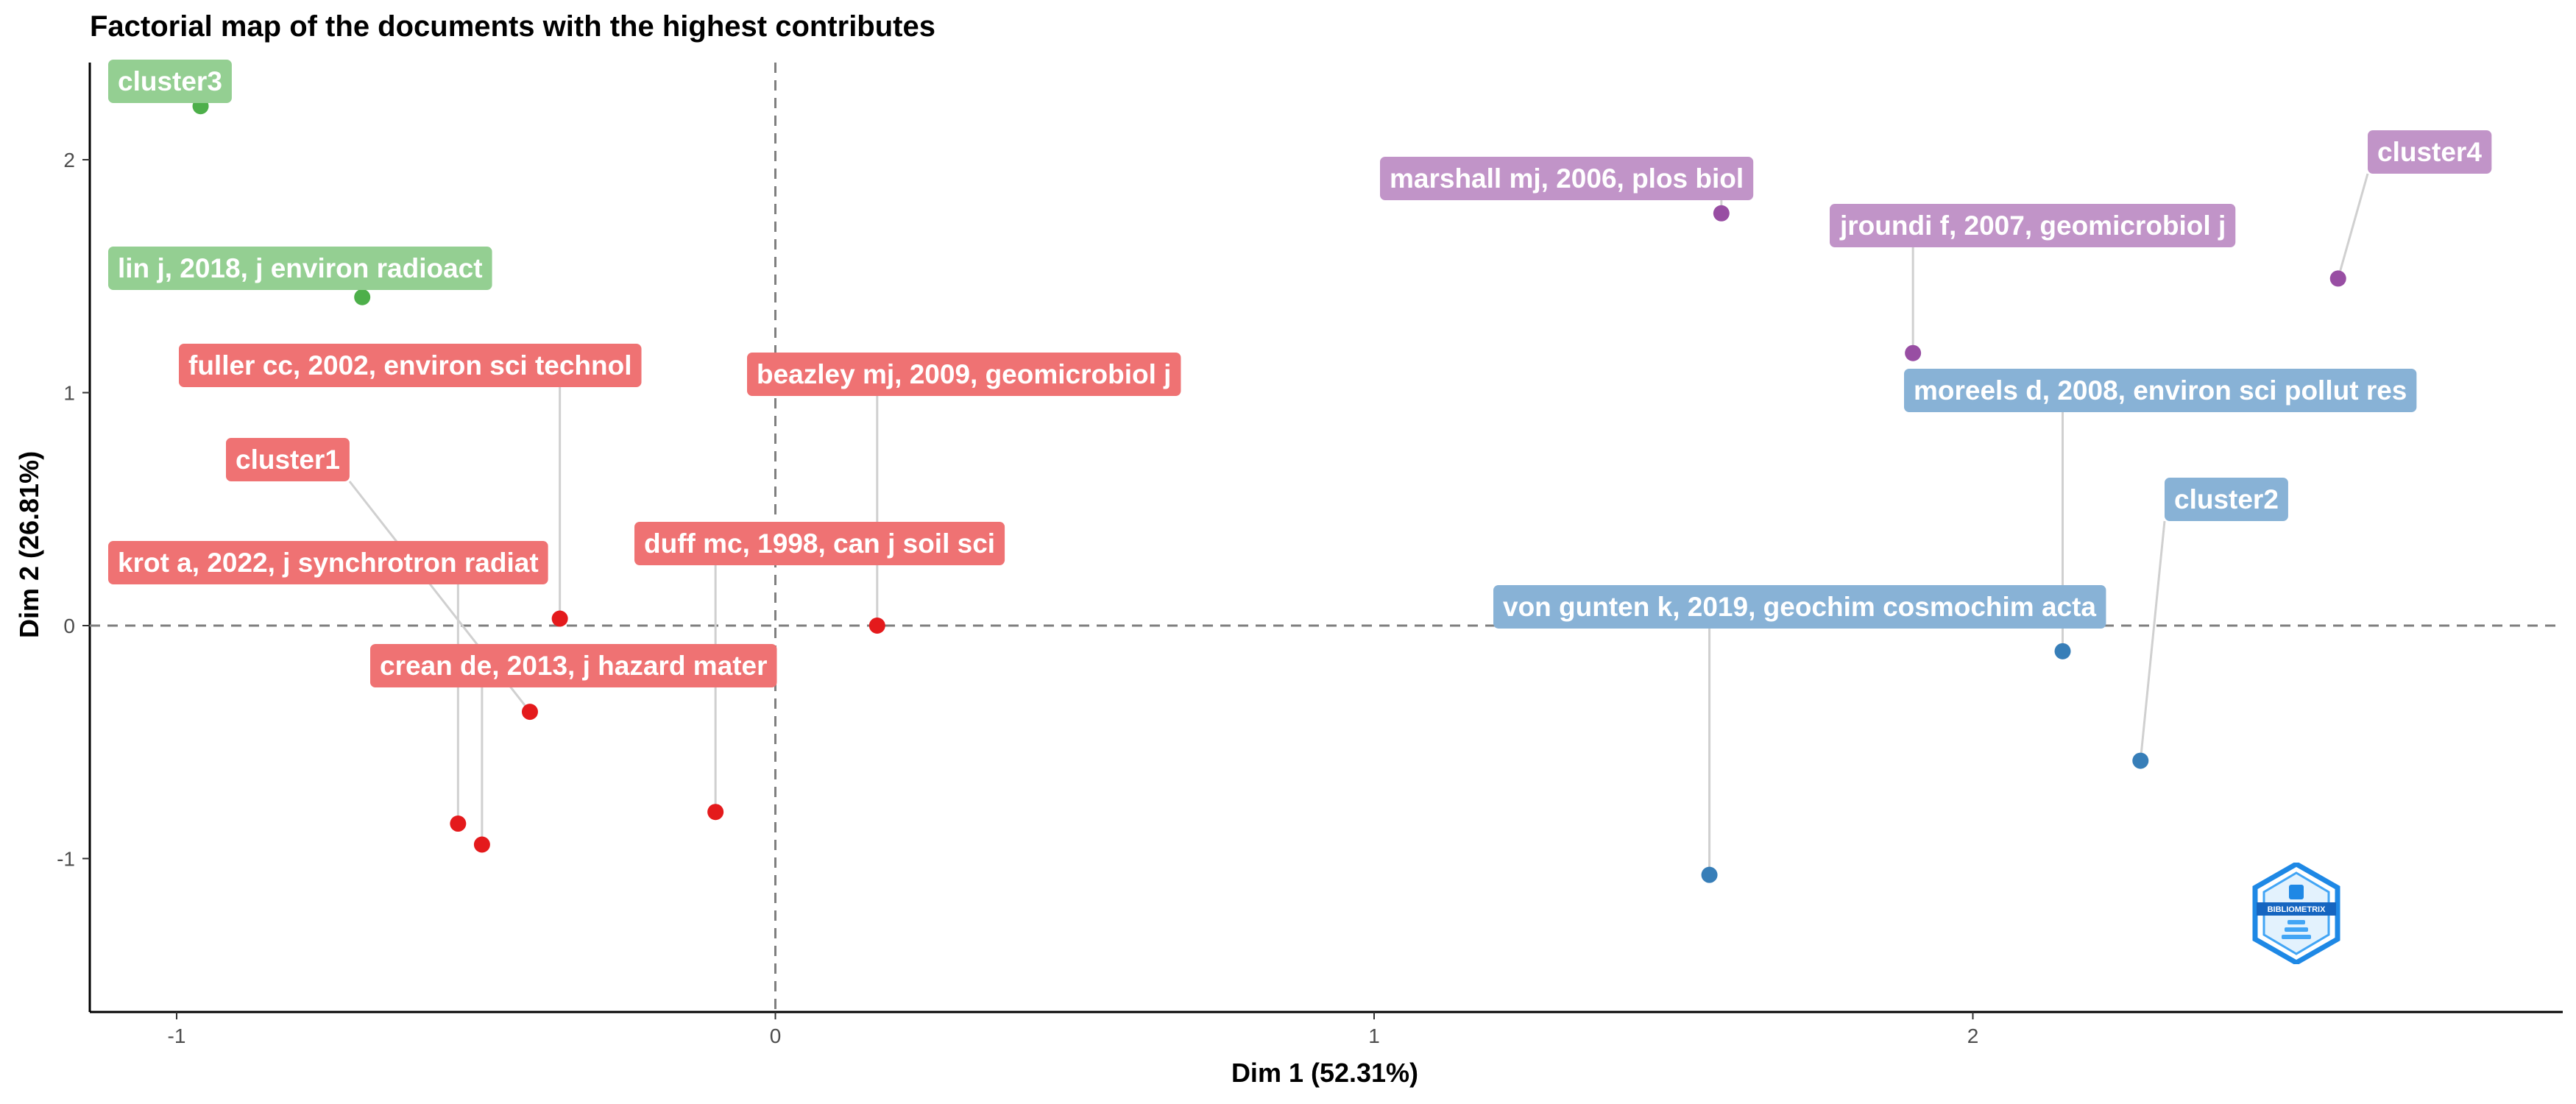 Image resolution: width=2576 pixels, height=1104 pixels. I want to click on point-label: krot a, 2022, j synchrotron radiat, so click(328, 562).